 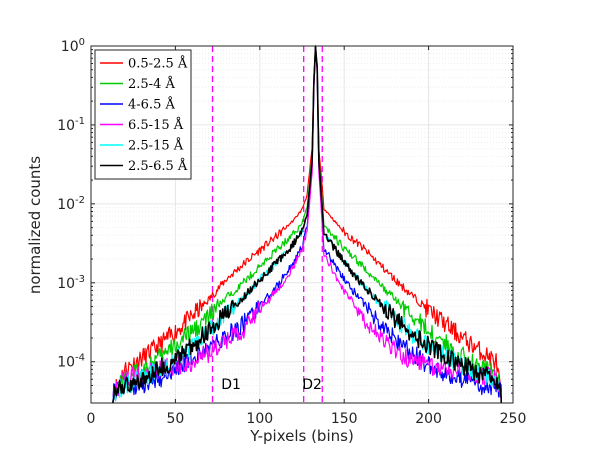 What do you see at coordinates (158, 64) in the screenshot?
I see `legend-entry: 0.5-2.5 Å` at bounding box center [158, 64].